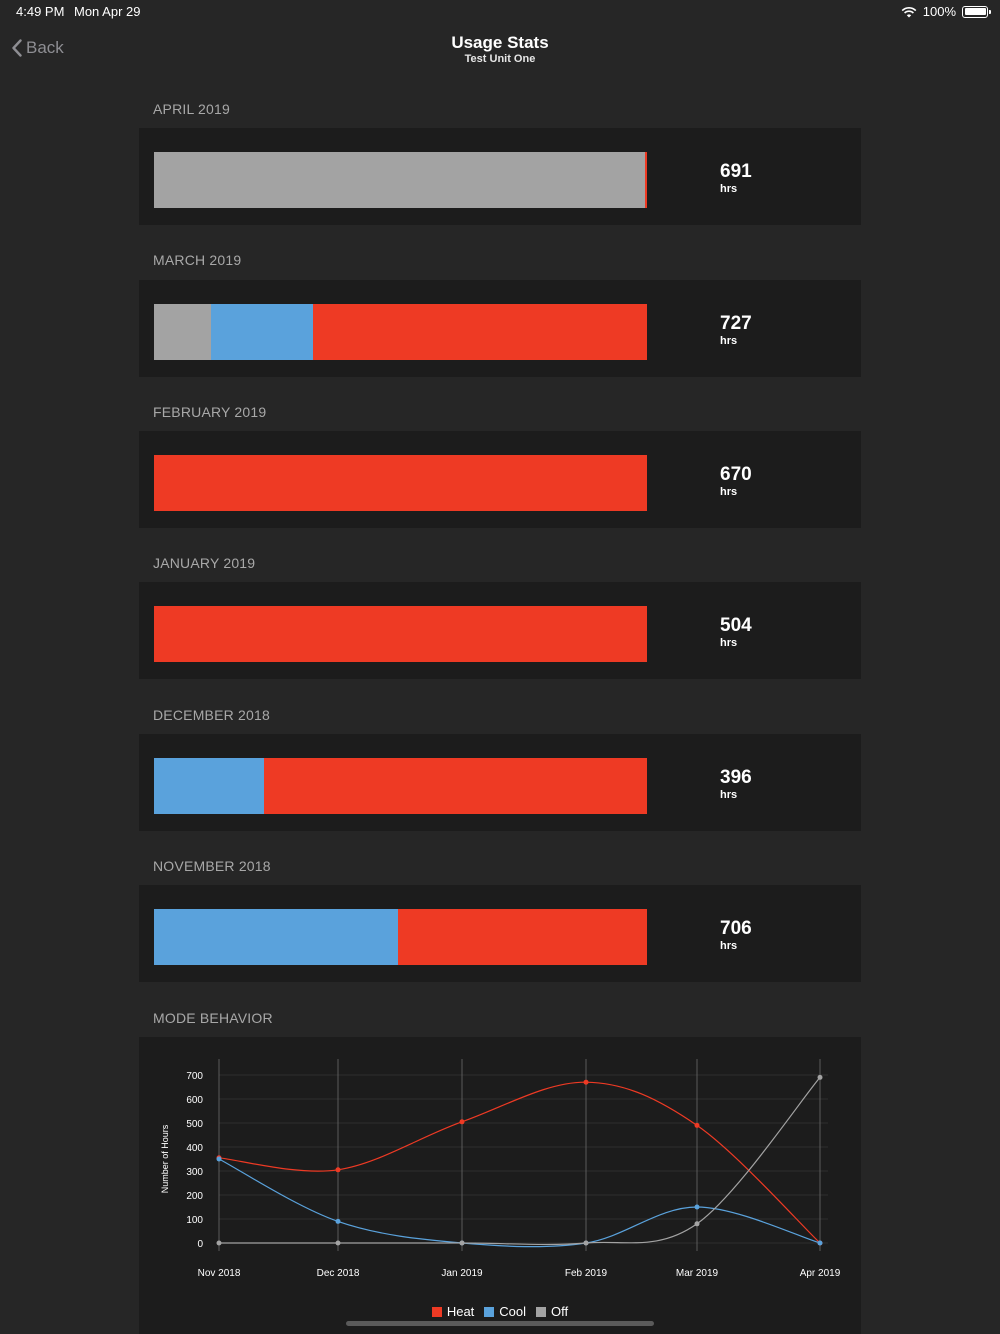  What do you see at coordinates (200, 1244) in the screenshot?
I see `y-tick-label: 0` at bounding box center [200, 1244].